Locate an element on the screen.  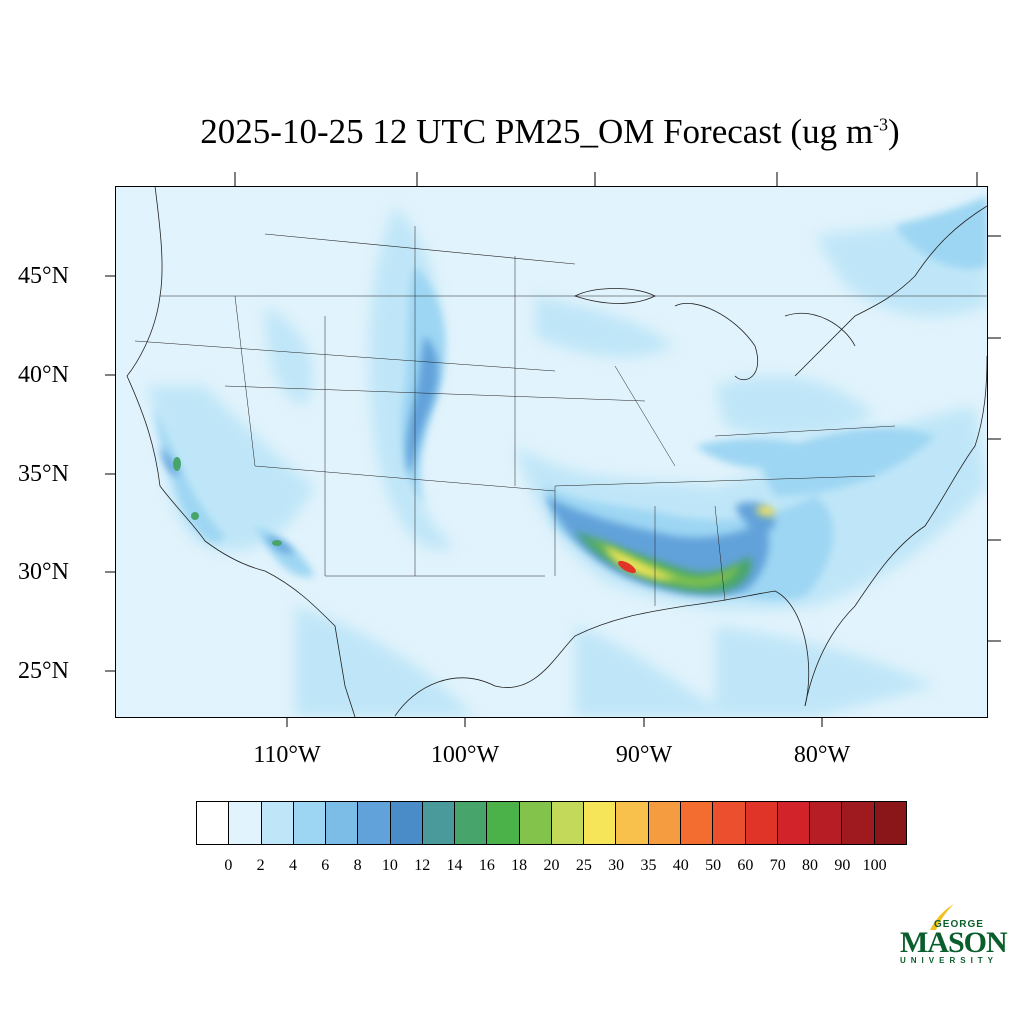
colorbar-tick-label: 0 is located at coordinates (228, 865).